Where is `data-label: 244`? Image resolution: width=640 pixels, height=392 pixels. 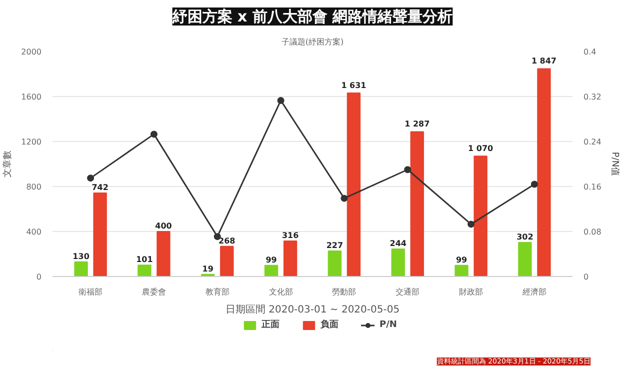
data-label: 244 is located at coordinates (398, 243).